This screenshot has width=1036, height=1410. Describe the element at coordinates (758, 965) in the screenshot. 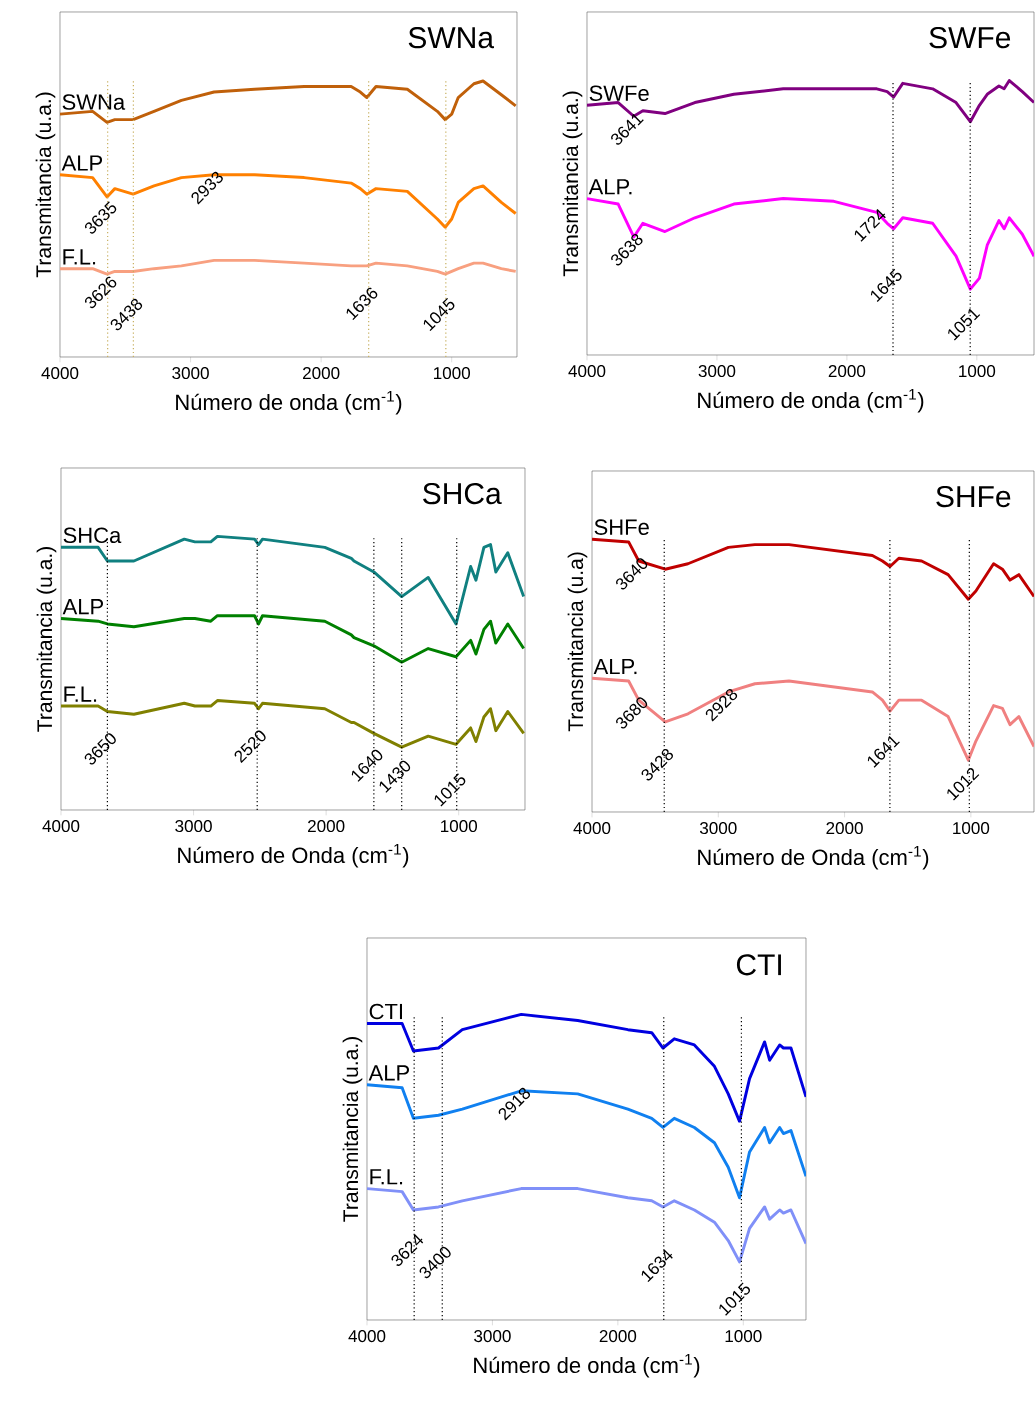

I see `chart-title: CTI` at that location.